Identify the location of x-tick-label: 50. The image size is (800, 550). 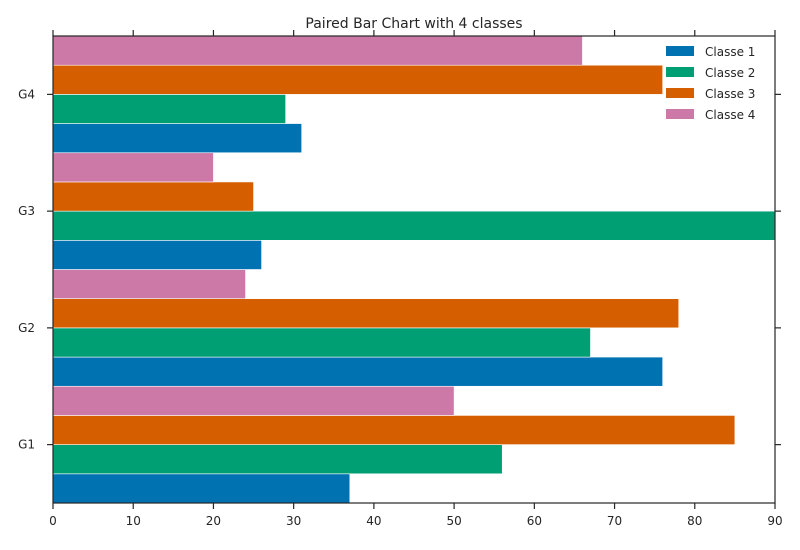
(453, 521).